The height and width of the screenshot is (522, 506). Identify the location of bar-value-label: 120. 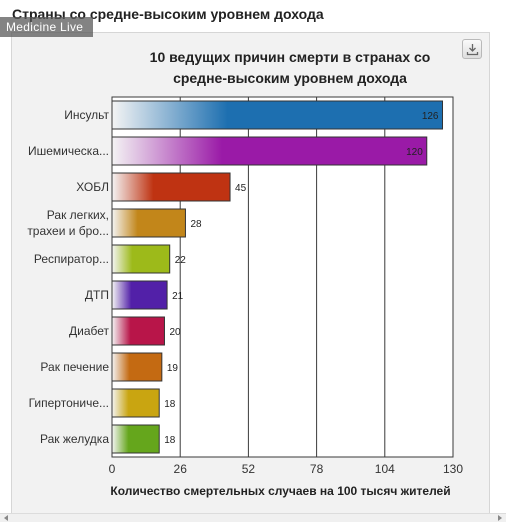
(414, 152).